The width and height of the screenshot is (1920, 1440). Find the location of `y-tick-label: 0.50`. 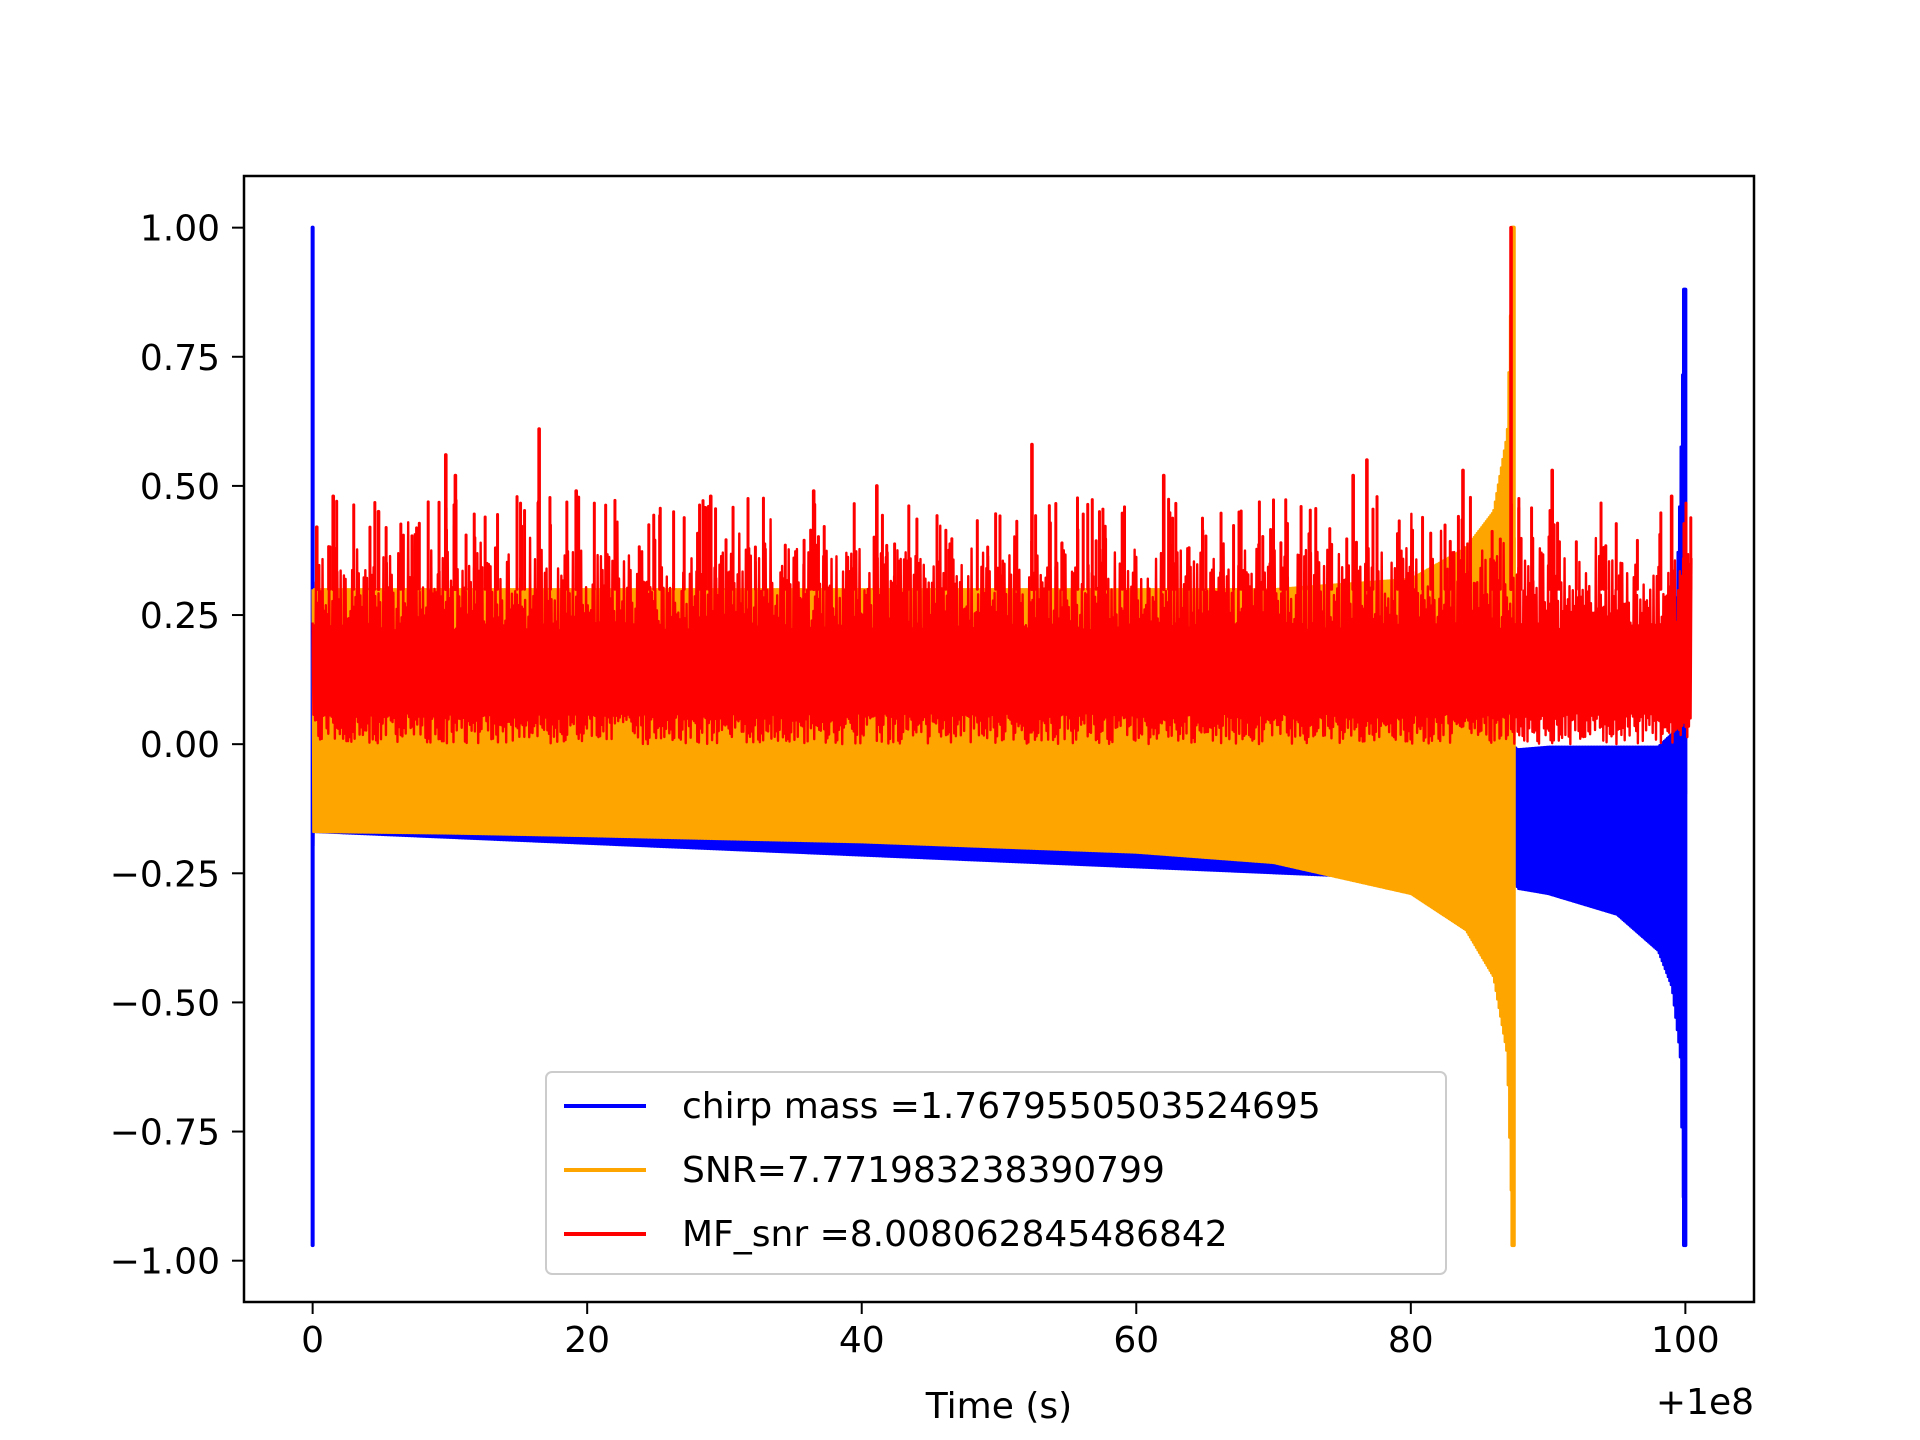

y-tick-label: 0.50 is located at coordinates (180, 487).